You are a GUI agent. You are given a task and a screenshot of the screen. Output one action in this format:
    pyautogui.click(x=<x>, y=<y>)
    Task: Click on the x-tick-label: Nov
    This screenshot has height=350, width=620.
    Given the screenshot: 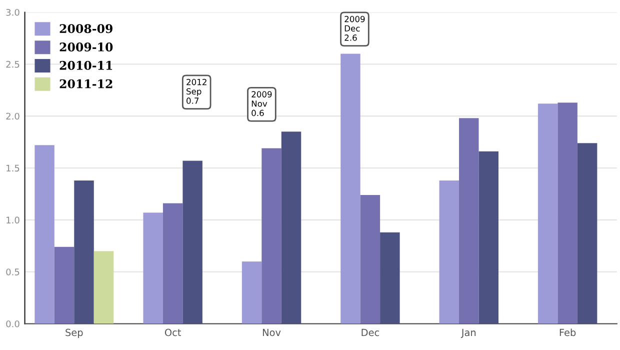 What is the action you would take?
    pyautogui.click(x=271, y=332)
    